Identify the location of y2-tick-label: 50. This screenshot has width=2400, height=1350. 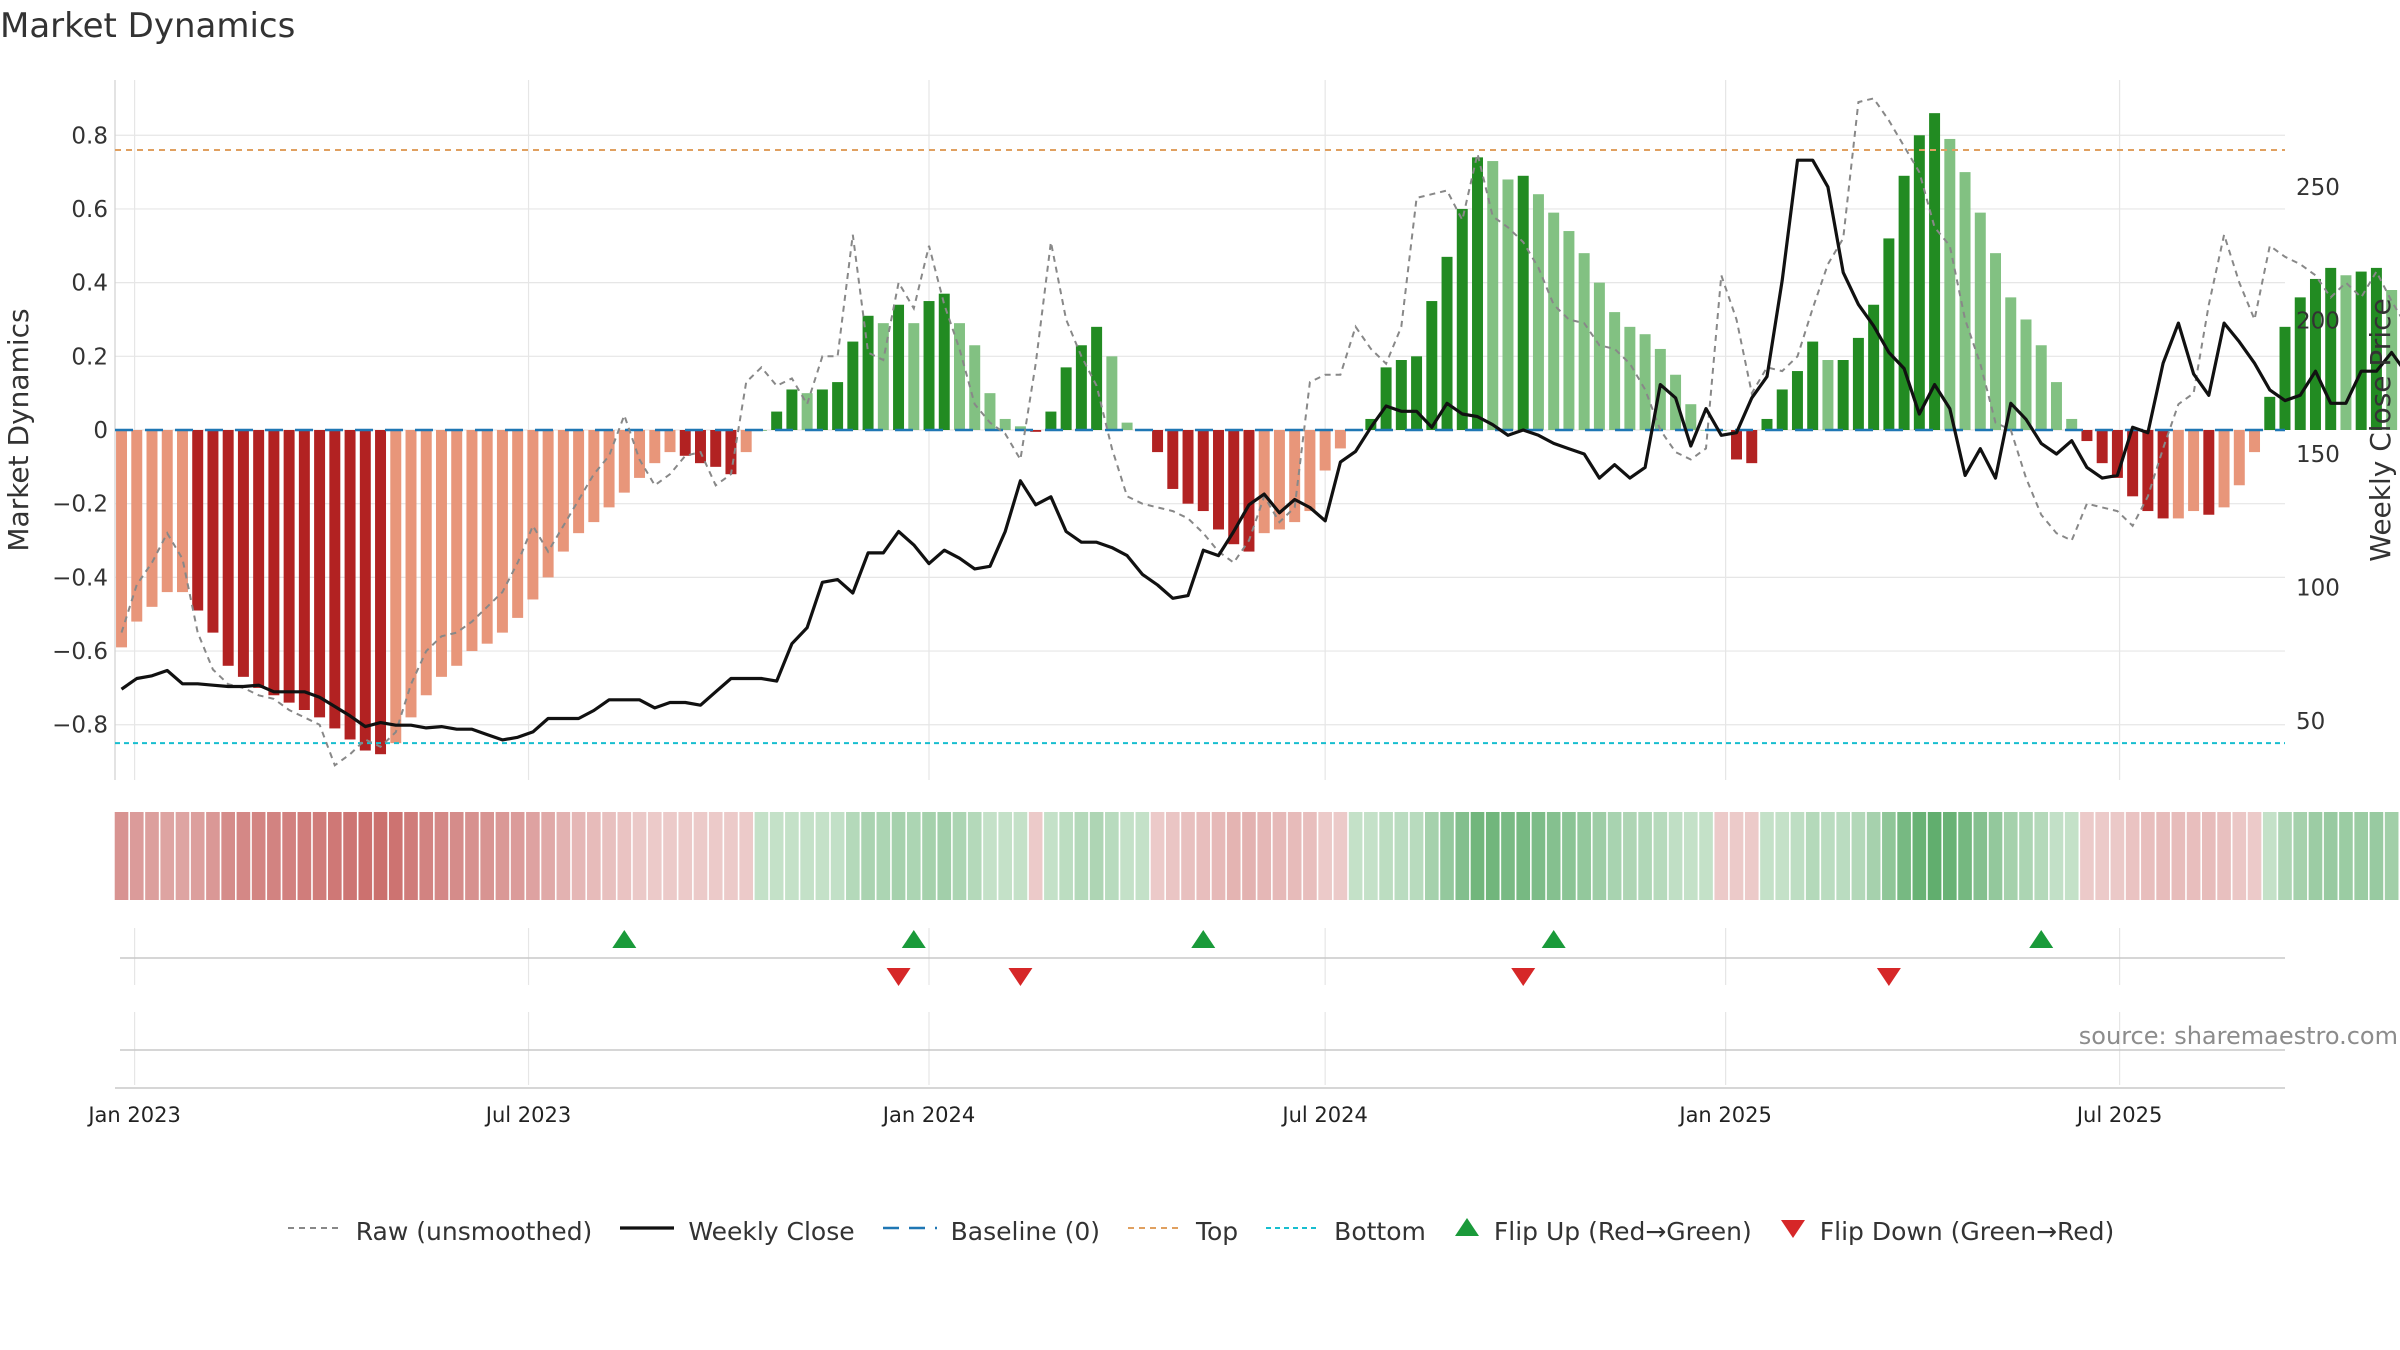
(2310, 722).